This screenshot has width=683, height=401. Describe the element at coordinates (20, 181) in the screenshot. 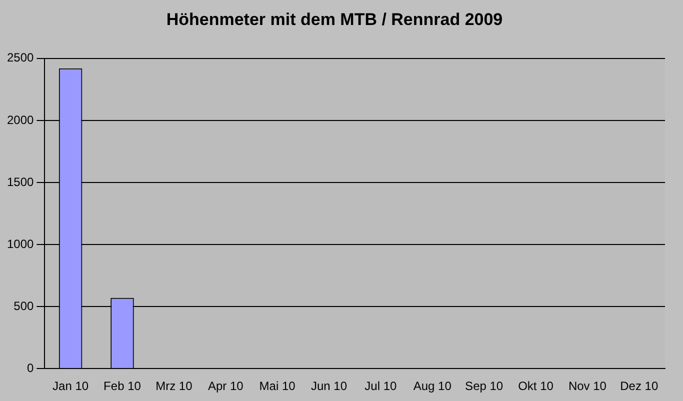

I see `y-tick-label: 1500` at that location.